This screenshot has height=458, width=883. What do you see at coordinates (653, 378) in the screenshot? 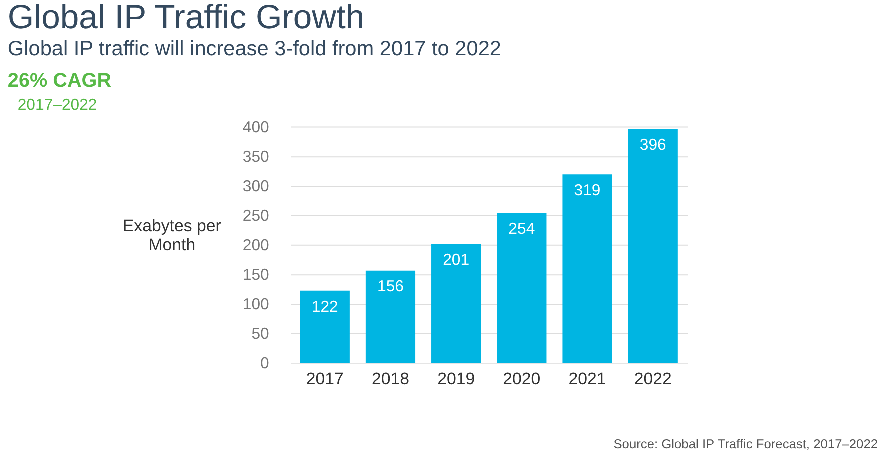
I see `x-tick-label: 2022` at bounding box center [653, 378].